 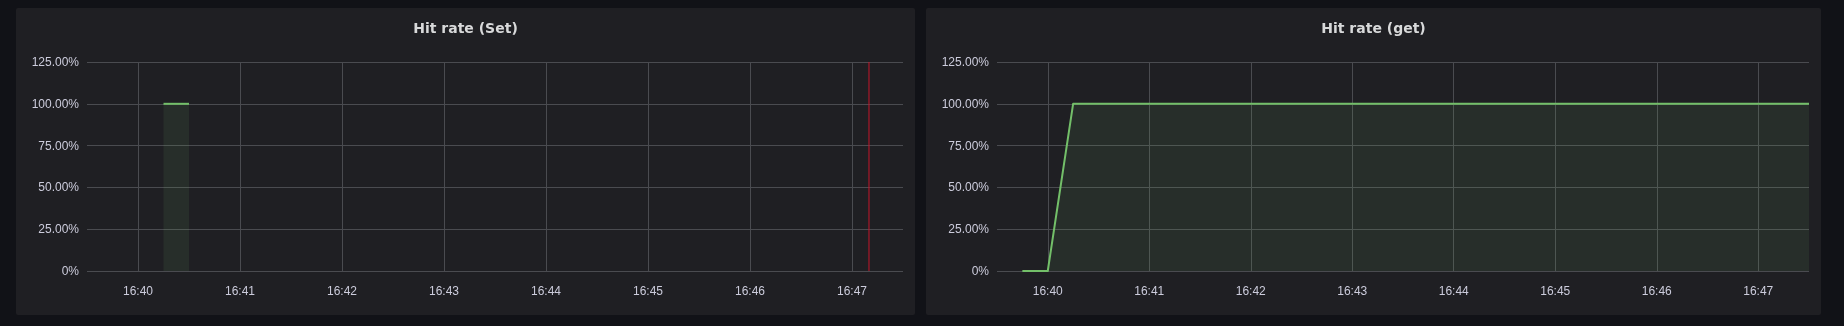 I want to click on chart-title: Hit rate (get), so click(x=1373, y=28).